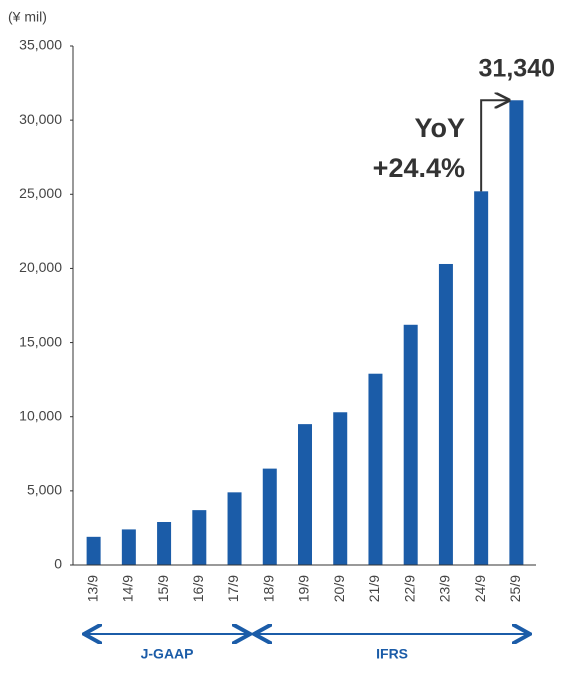  I want to click on x-tick-label: 19/9, so click(304, 588).